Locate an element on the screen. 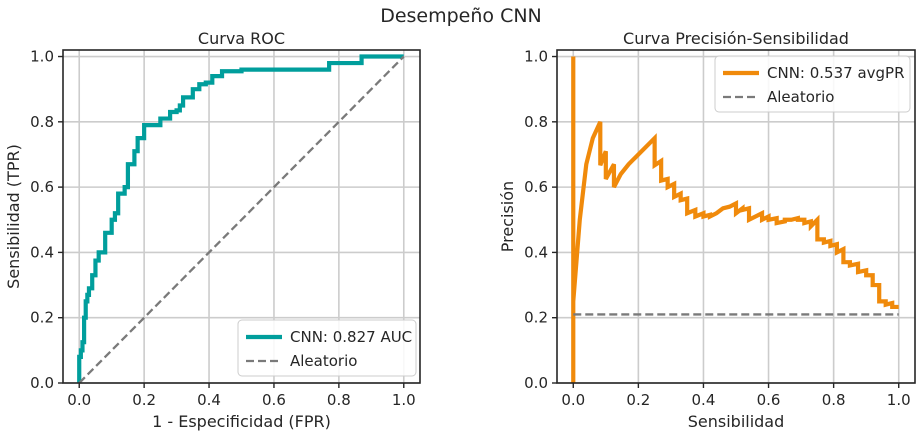  roc-xlabel: 1 - Especificidad (FPR) is located at coordinates (241, 421).